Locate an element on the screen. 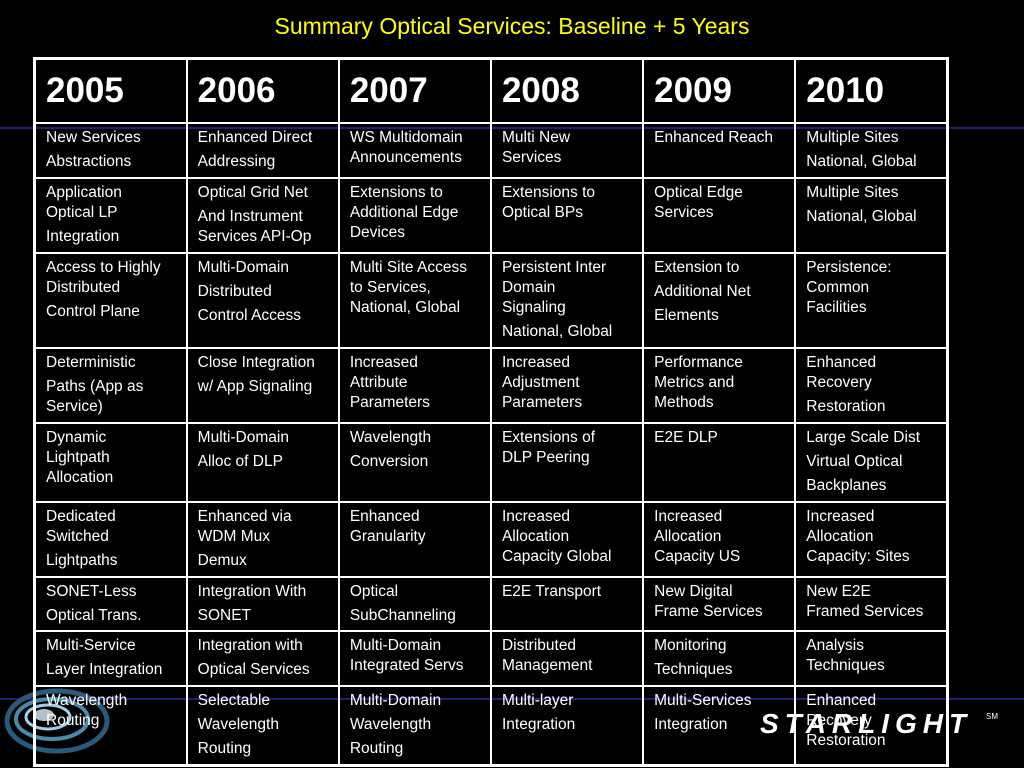  cell-line: Optical is located at coordinates (374, 591).